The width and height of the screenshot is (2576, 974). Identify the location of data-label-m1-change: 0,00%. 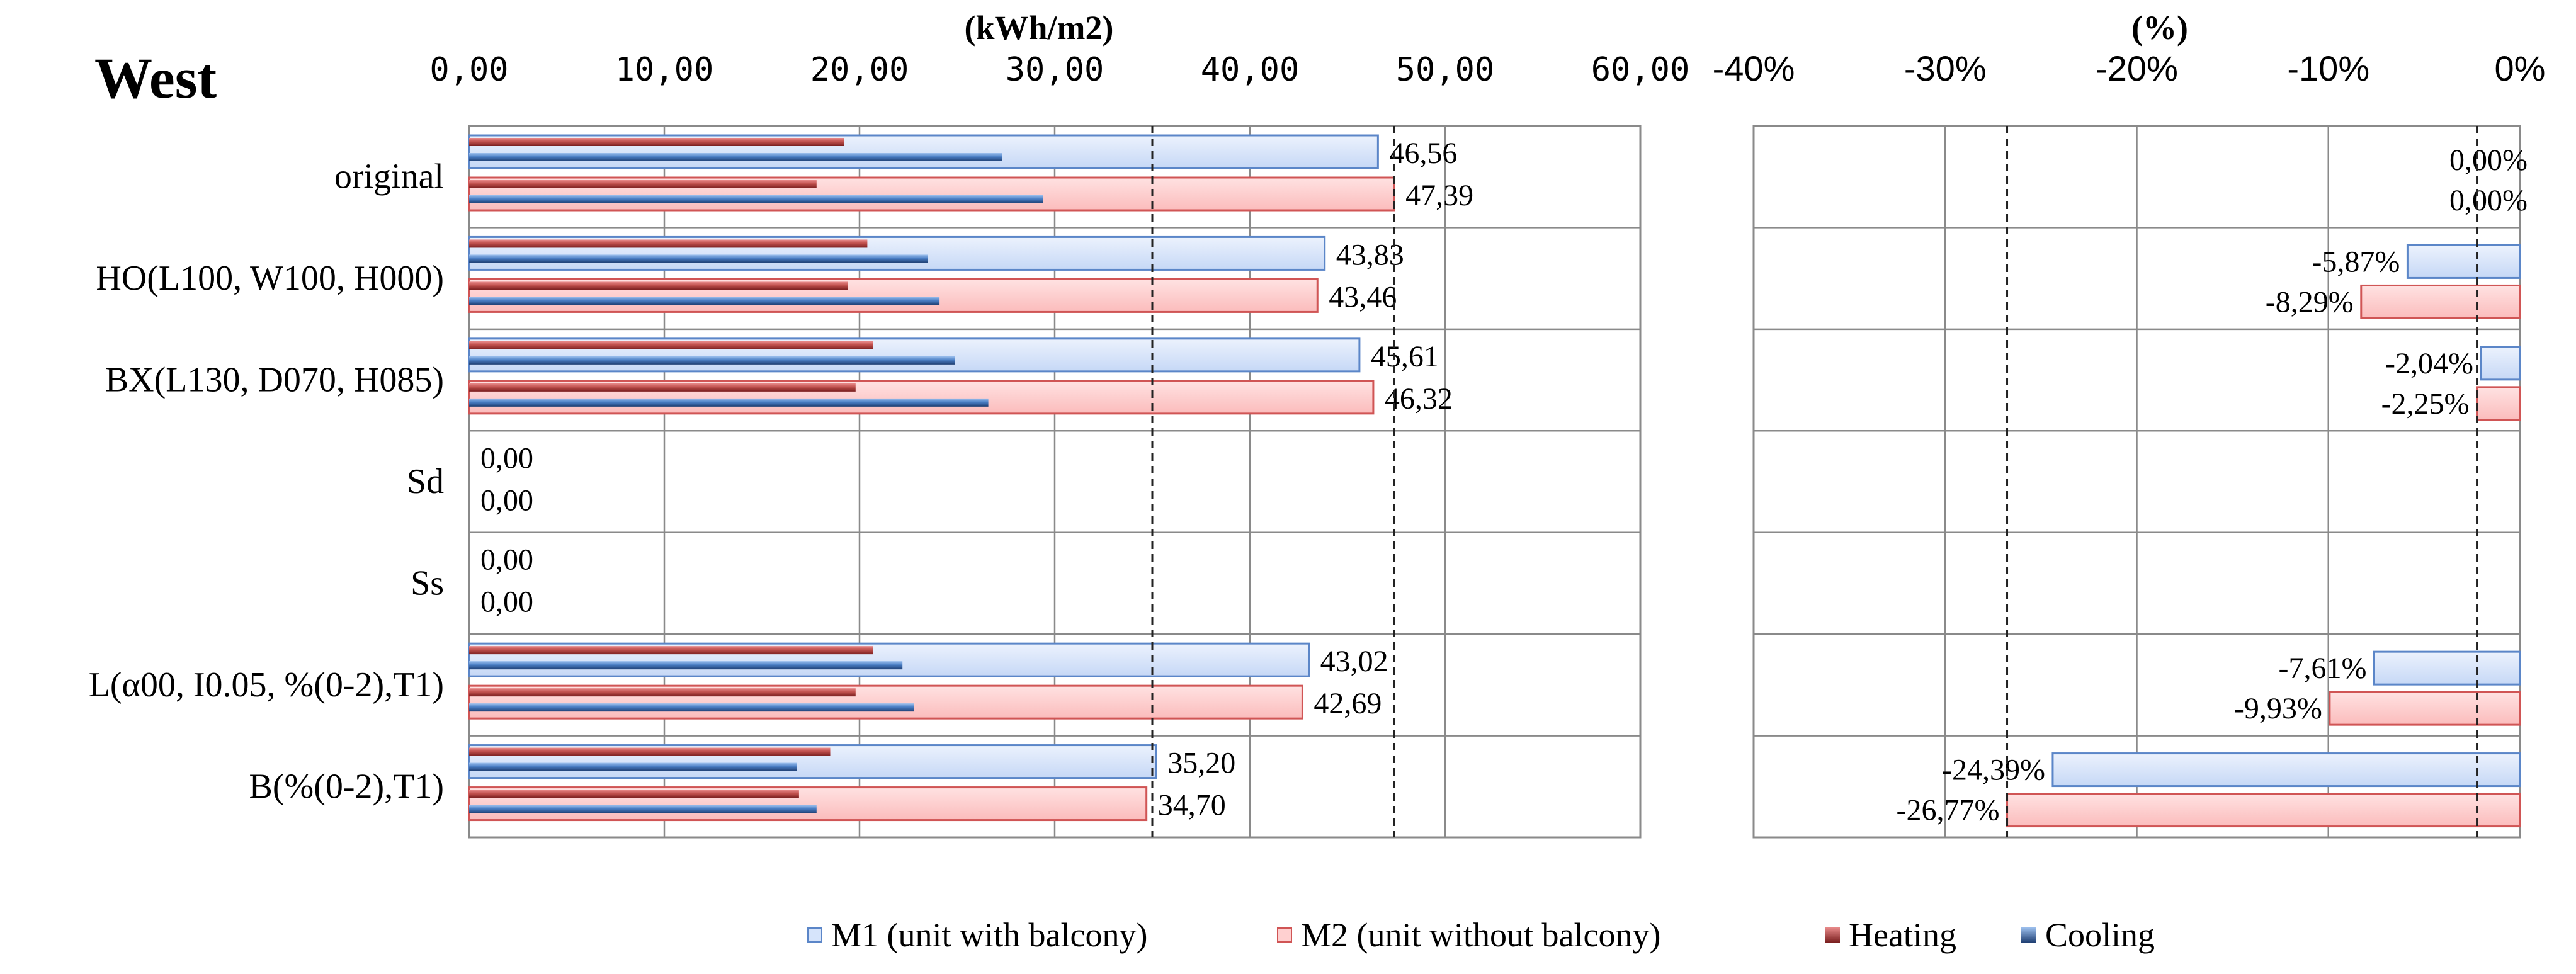
(2488, 160).